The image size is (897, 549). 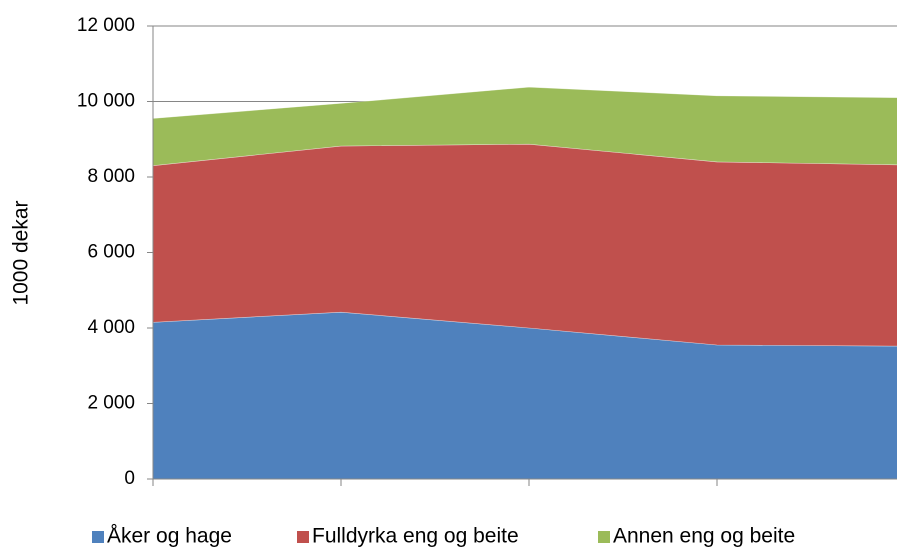 I want to click on legend-label: Åker og hage, so click(x=169, y=536).